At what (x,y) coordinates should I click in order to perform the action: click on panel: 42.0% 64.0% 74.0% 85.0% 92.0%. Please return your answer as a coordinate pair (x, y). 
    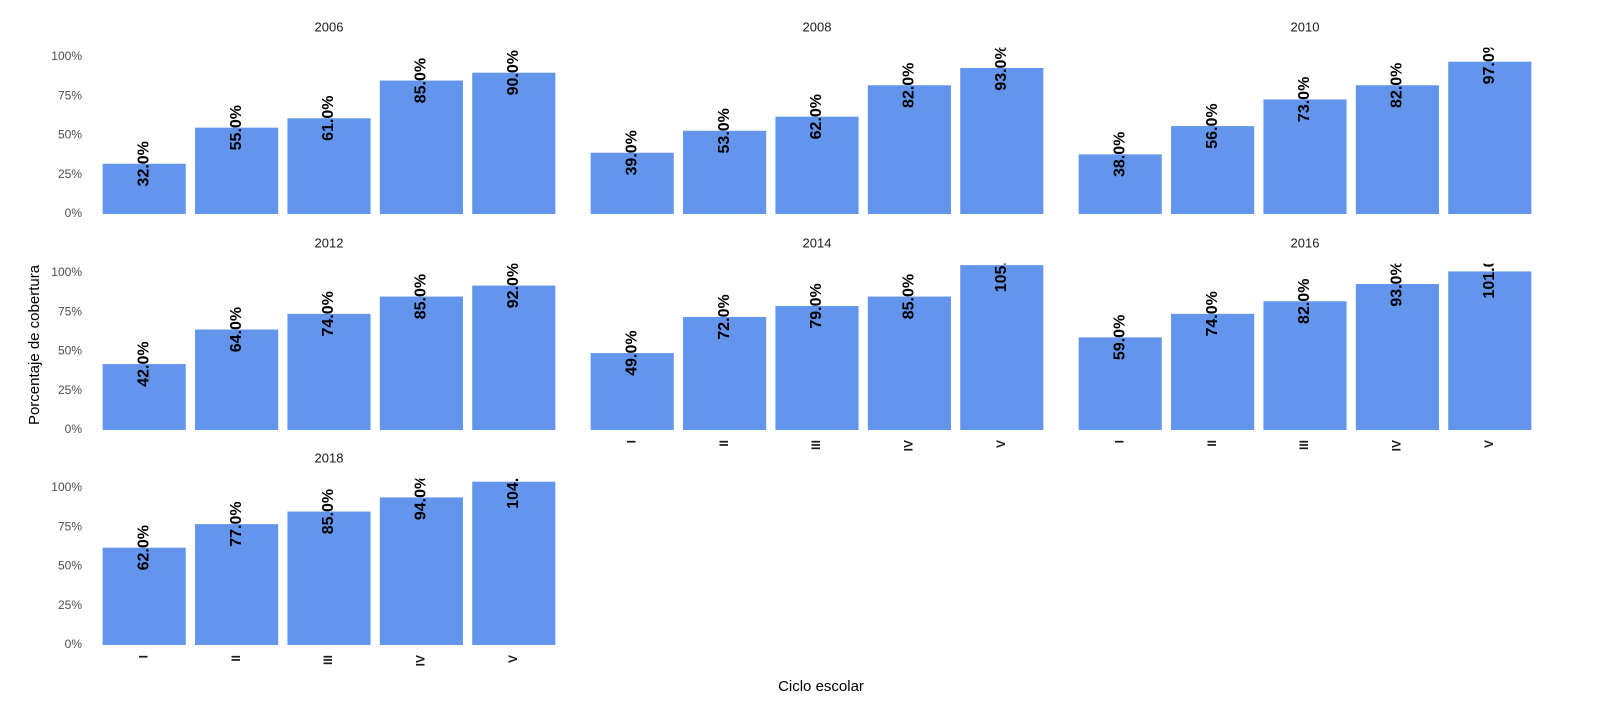
    Looking at the image, I should click on (329, 346).